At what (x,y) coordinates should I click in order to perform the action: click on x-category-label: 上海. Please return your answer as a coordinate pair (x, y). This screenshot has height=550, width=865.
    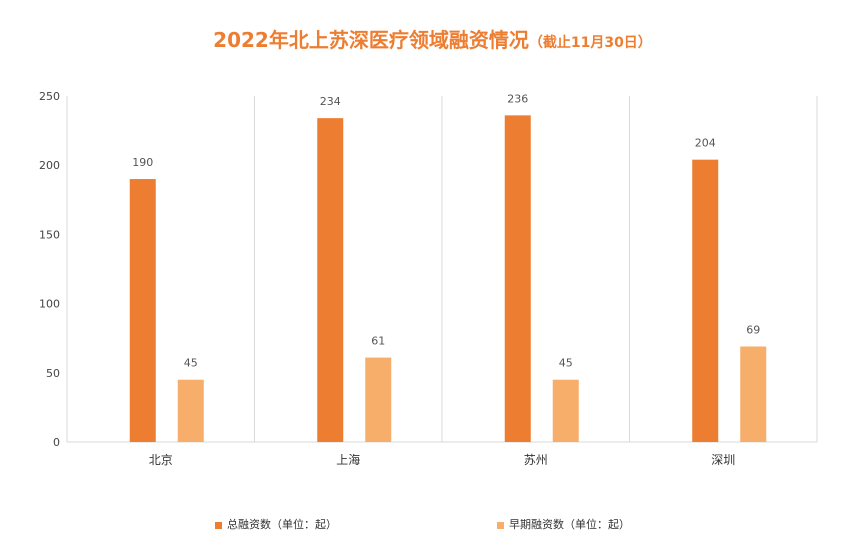
    Looking at the image, I should click on (348, 459).